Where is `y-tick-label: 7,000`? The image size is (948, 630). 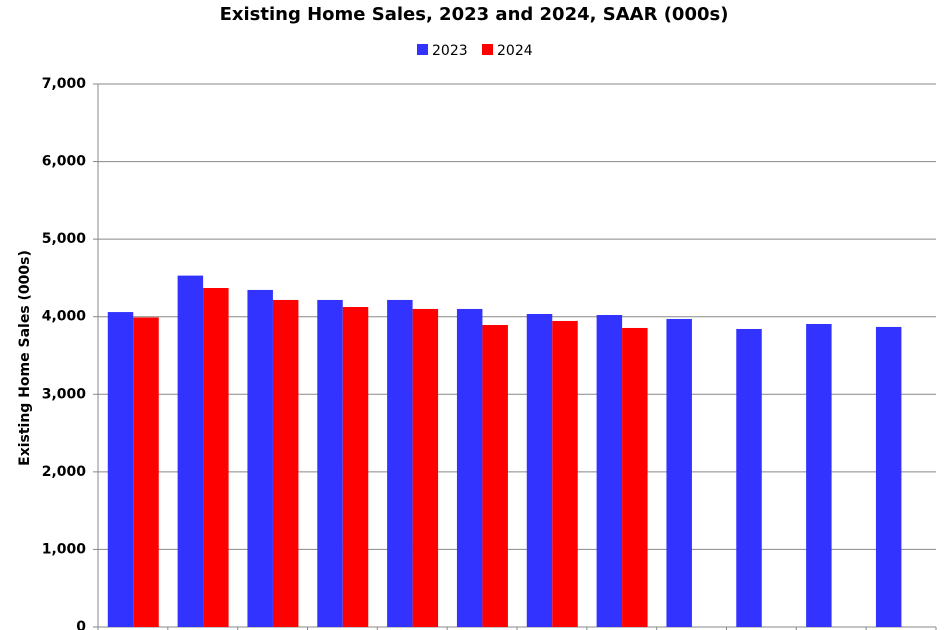
y-tick-label: 7,000 is located at coordinates (64, 84).